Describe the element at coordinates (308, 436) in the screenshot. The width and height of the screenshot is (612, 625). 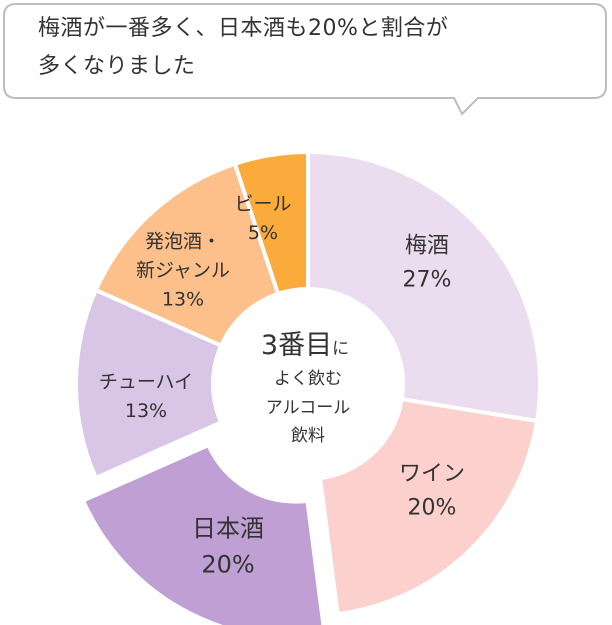
I see `center-line-4: 飲料` at that location.